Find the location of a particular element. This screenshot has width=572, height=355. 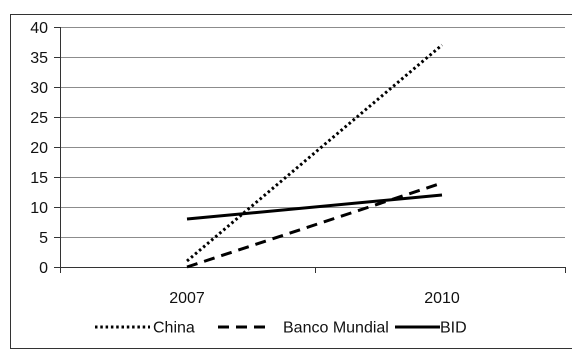

legend-label: China is located at coordinates (174, 328).